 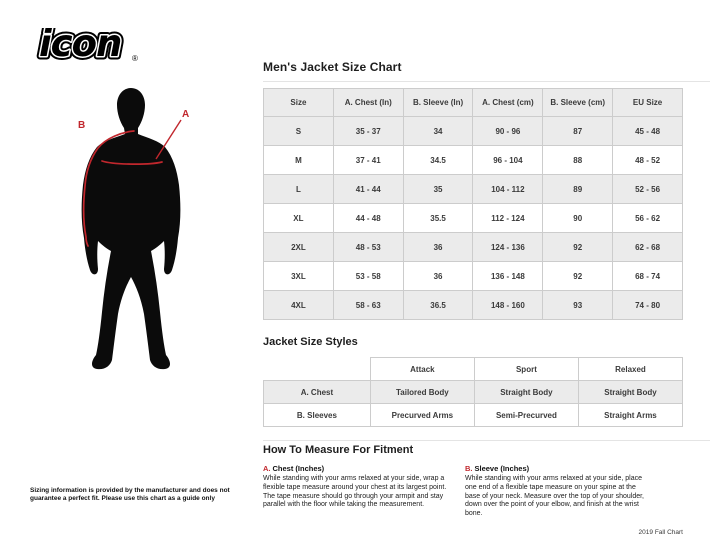 What do you see at coordinates (526, 415) in the screenshot?
I see `table-cell: Semi-Precurved` at bounding box center [526, 415].